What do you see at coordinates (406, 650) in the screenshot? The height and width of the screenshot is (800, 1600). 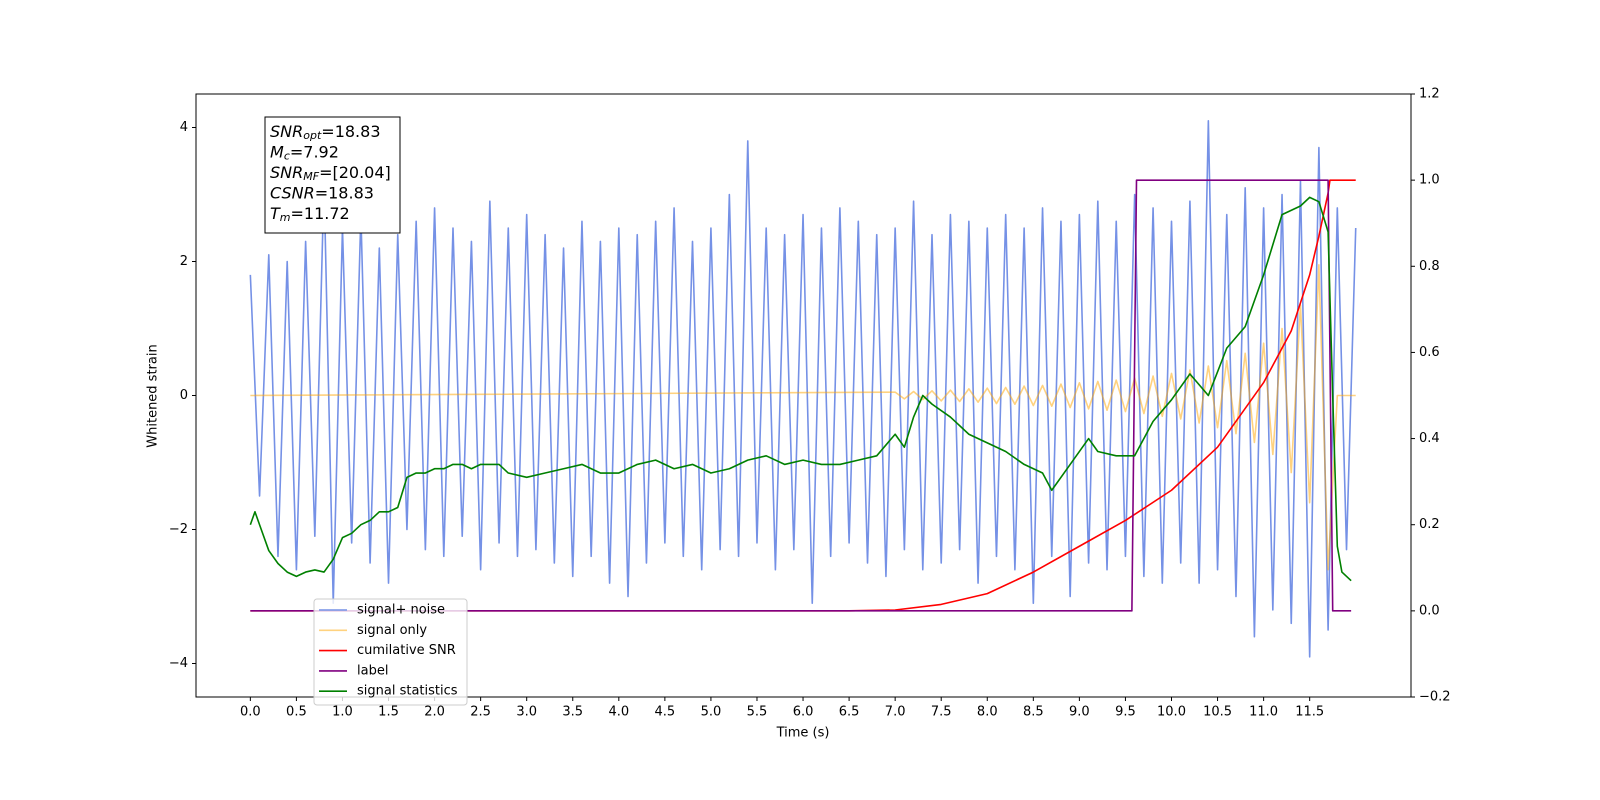 I see `legend-label: cumilative SNR` at bounding box center [406, 650].